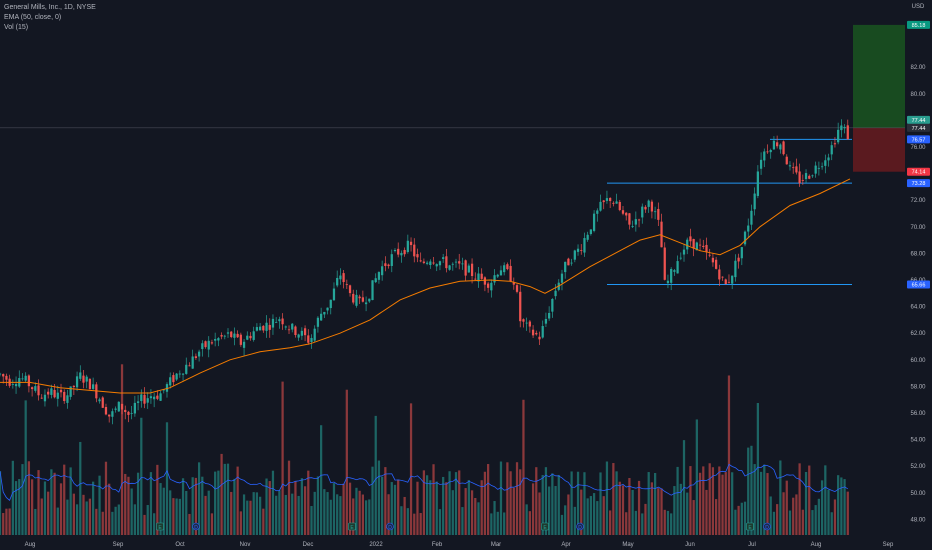 This screenshot has width=932, height=550. What do you see at coordinates (33, 17) in the screenshot?
I see `ema-legend: EMA (50, close, 0)` at bounding box center [33, 17].